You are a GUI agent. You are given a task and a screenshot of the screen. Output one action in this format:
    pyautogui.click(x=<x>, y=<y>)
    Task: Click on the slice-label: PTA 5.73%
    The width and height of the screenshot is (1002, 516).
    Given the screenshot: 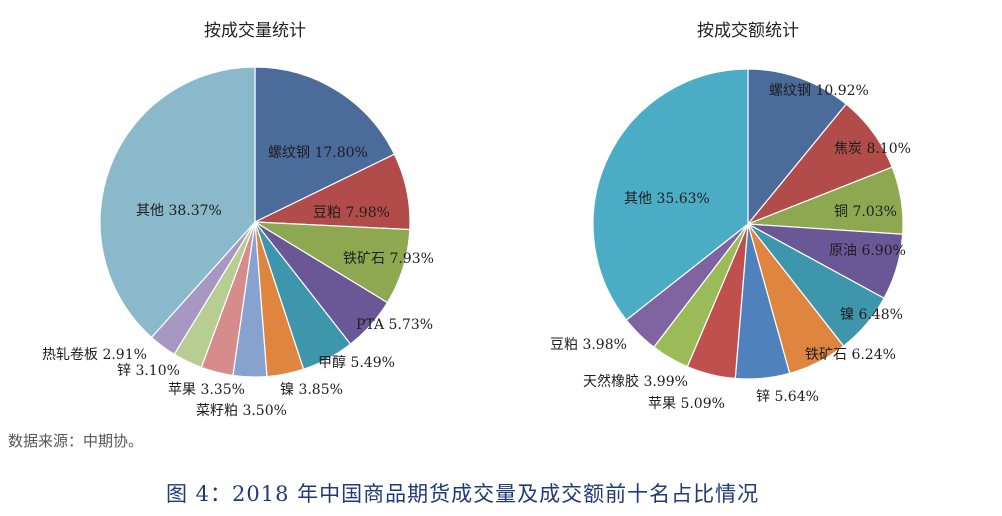 What is the action you would take?
    pyautogui.click(x=395, y=325)
    